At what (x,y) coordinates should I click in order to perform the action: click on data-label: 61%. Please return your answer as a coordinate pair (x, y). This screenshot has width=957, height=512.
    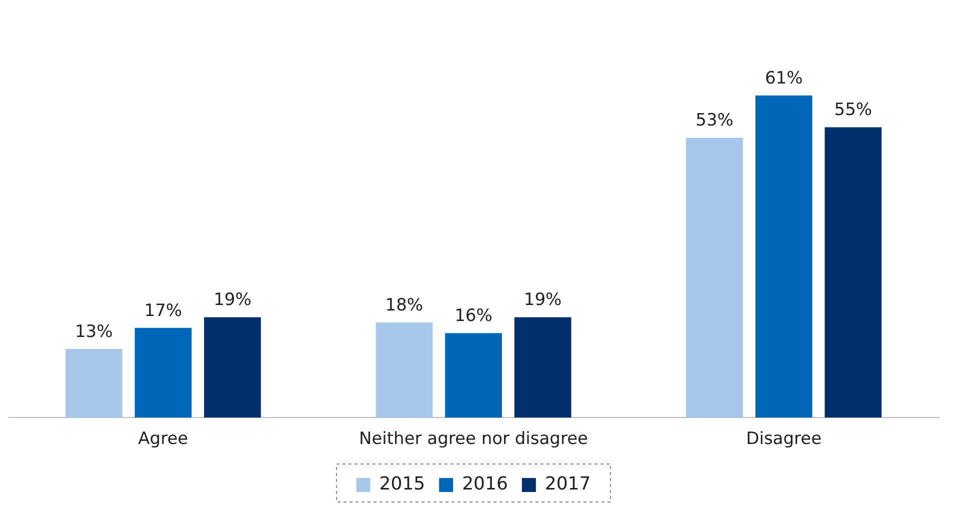
    Looking at the image, I should click on (783, 78).